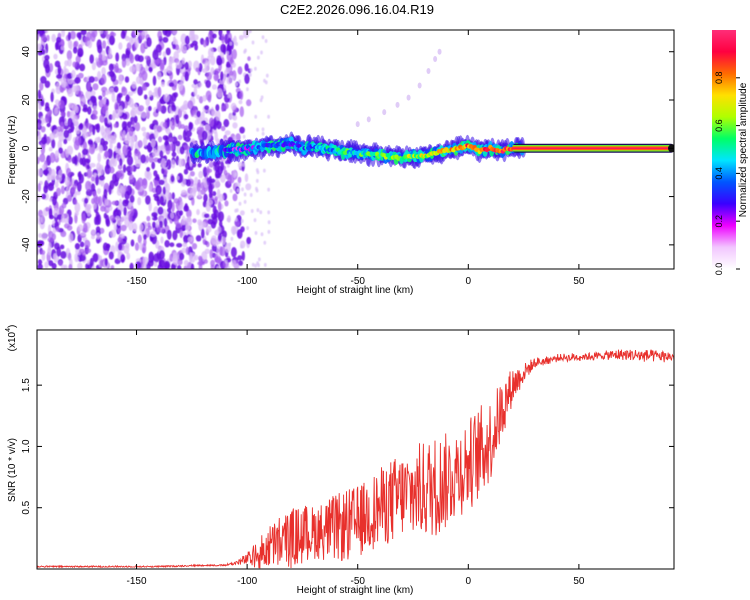  What do you see at coordinates (724, 149) in the screenshot?
I see `colorbar-swatch` at bounding box center [724, 149].